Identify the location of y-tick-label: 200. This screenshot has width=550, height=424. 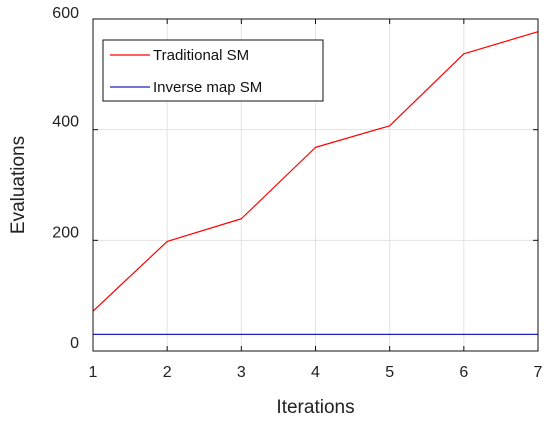
(65, 232).